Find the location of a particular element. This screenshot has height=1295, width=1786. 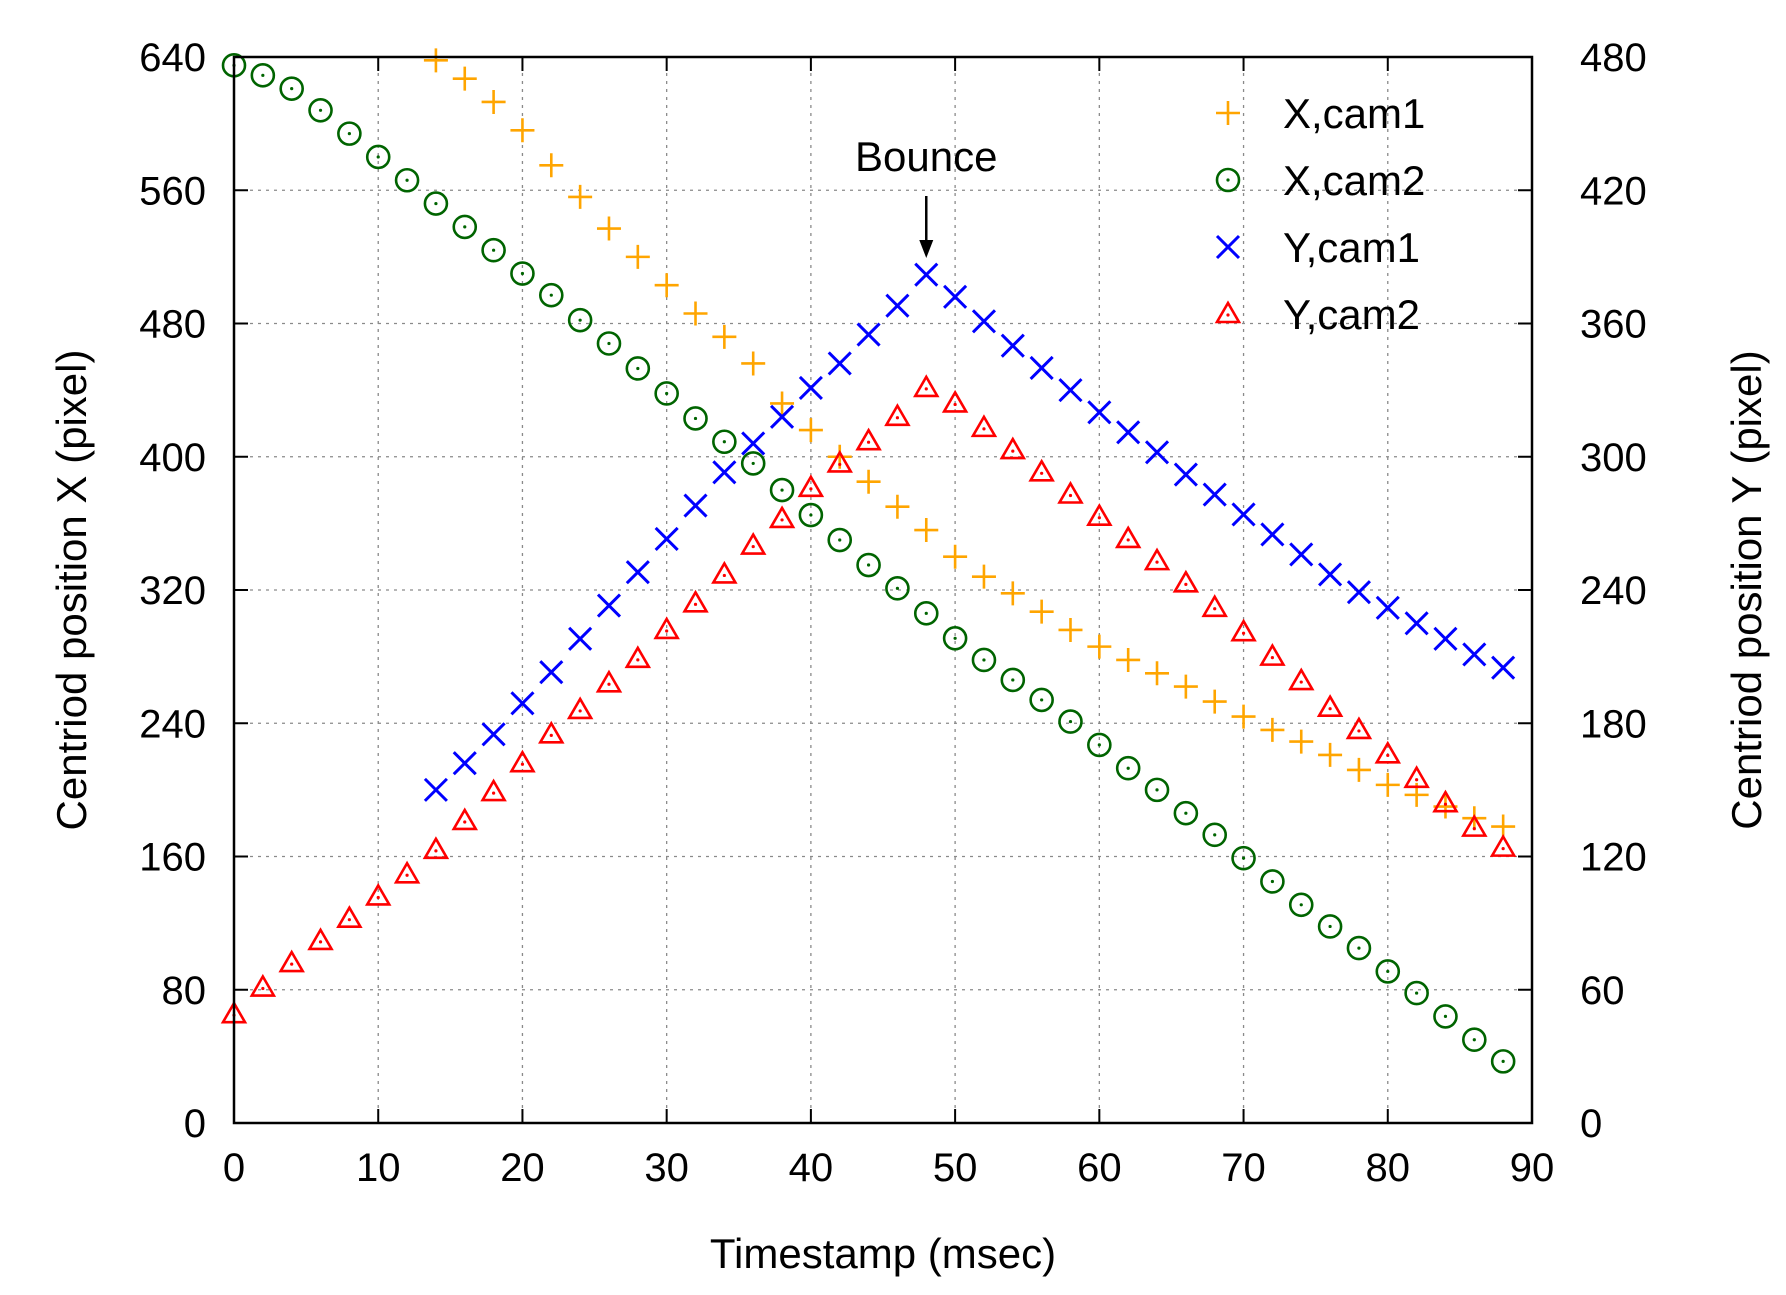

x-tick-label: 50 is located at coordinates (955, 1168).